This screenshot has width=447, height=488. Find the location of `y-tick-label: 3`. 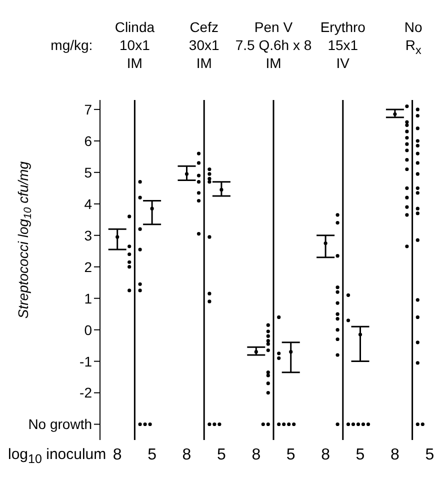

y-tick-label: 3 is located at coordinates (88, 235).